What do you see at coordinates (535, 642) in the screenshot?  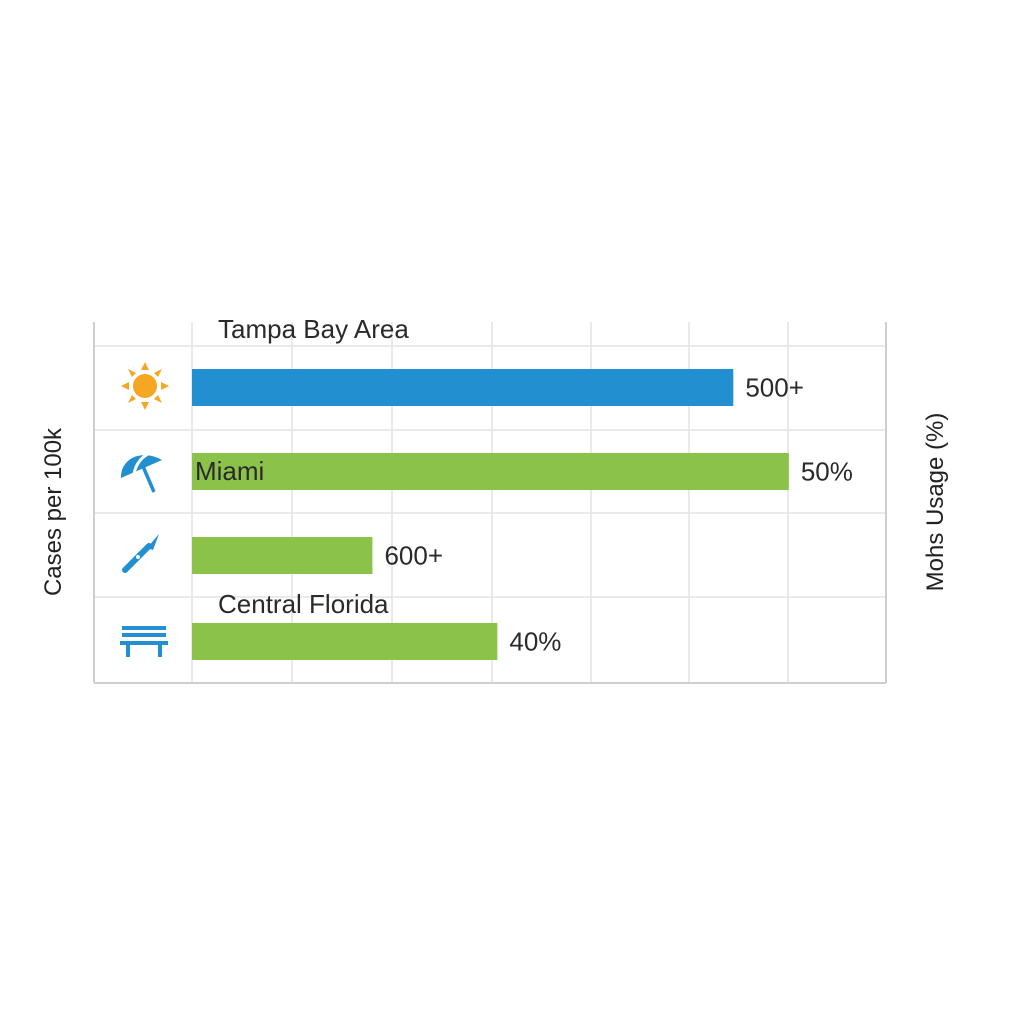 I see `value-label: 40%` at bounding box center [535, 642].